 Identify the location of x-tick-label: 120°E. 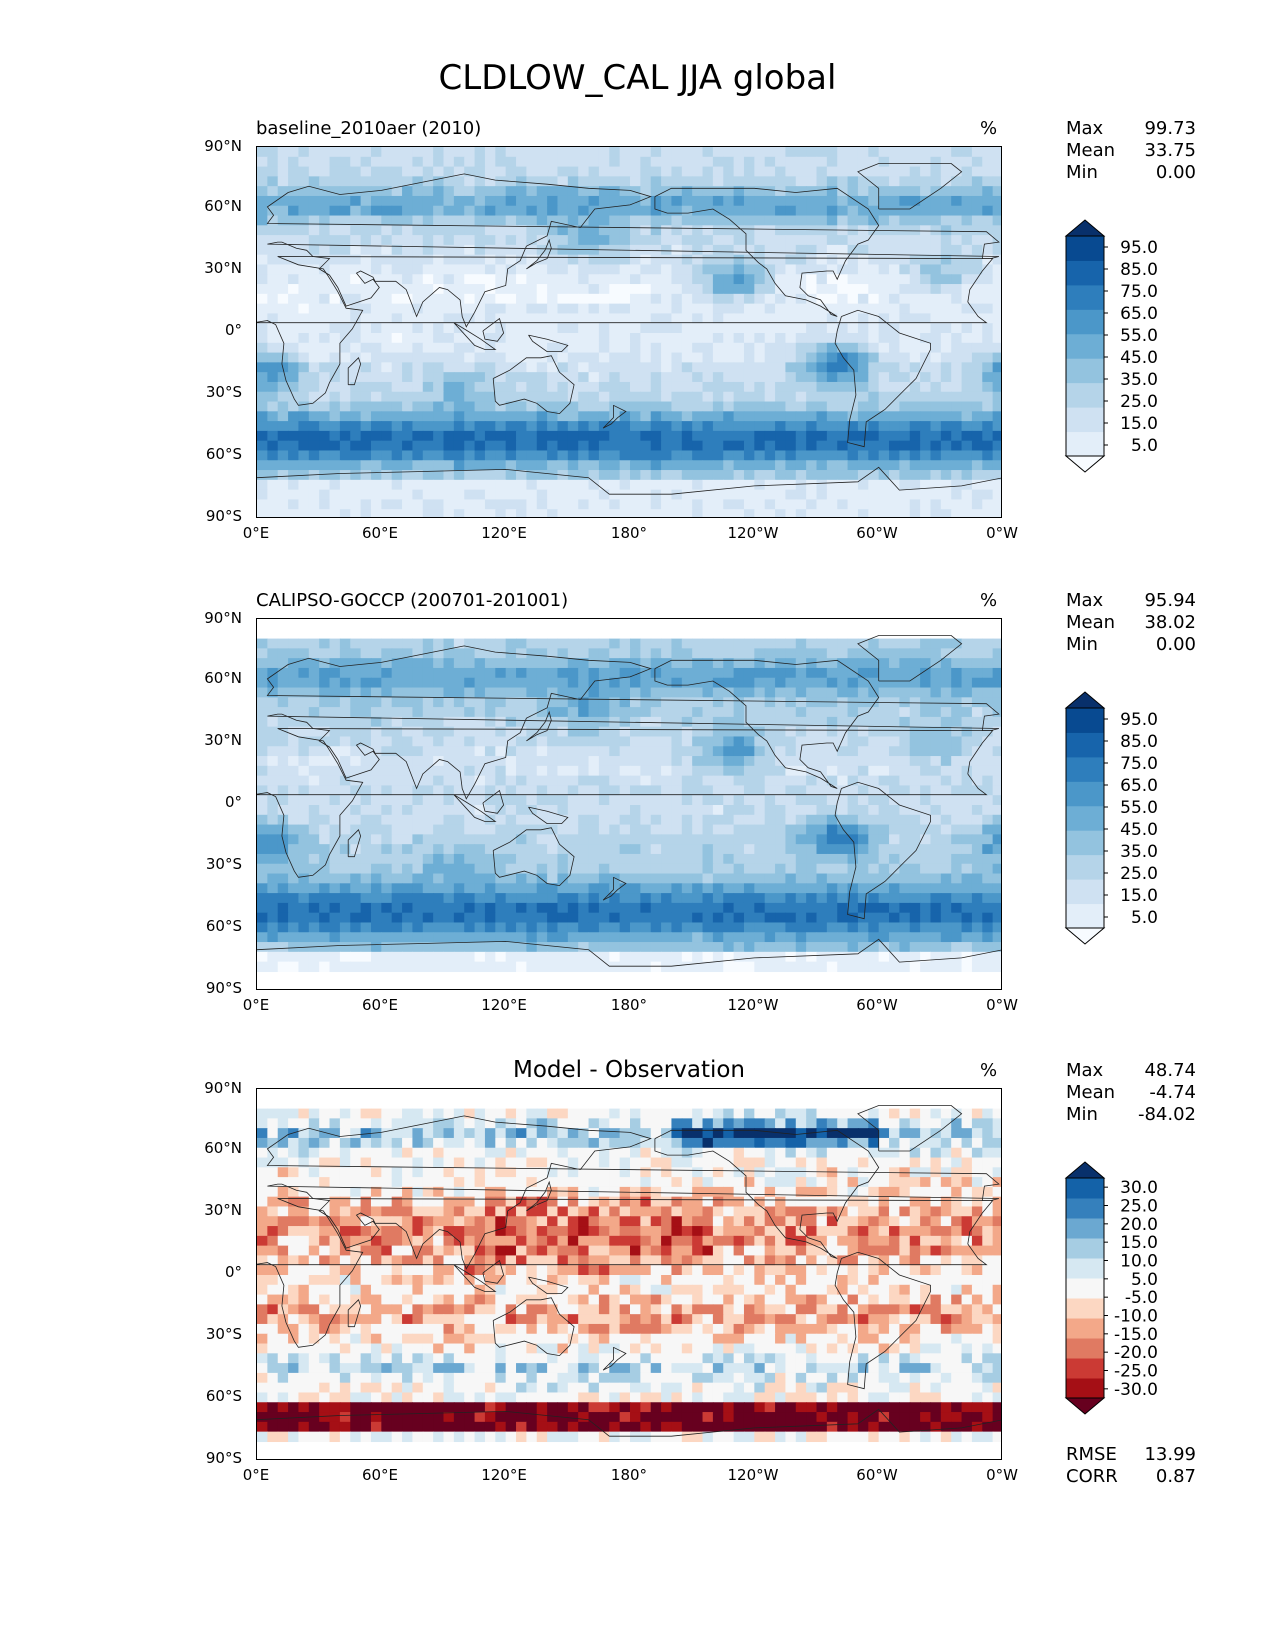
(504, 533).